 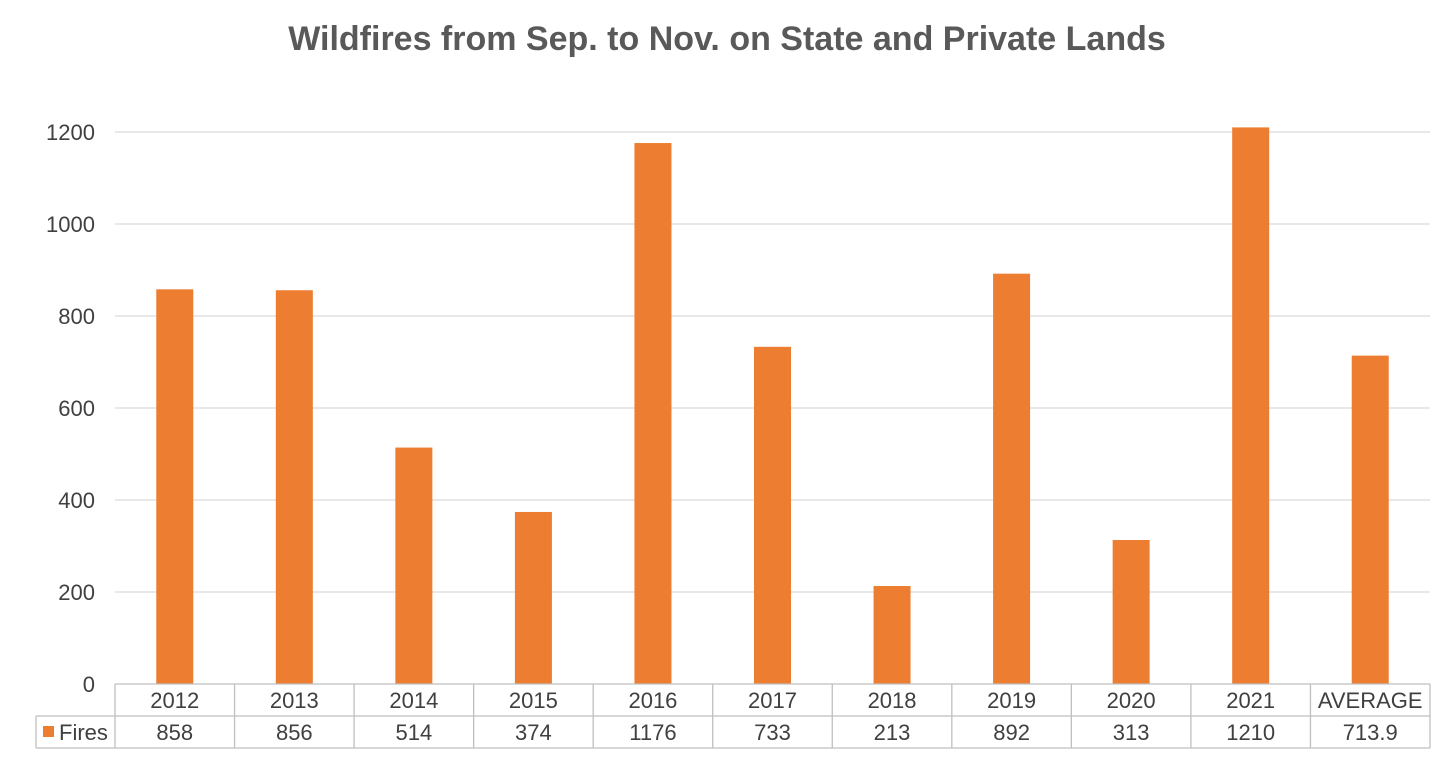 I want to click on value-cell: 892, so click(x=1011, y=732).